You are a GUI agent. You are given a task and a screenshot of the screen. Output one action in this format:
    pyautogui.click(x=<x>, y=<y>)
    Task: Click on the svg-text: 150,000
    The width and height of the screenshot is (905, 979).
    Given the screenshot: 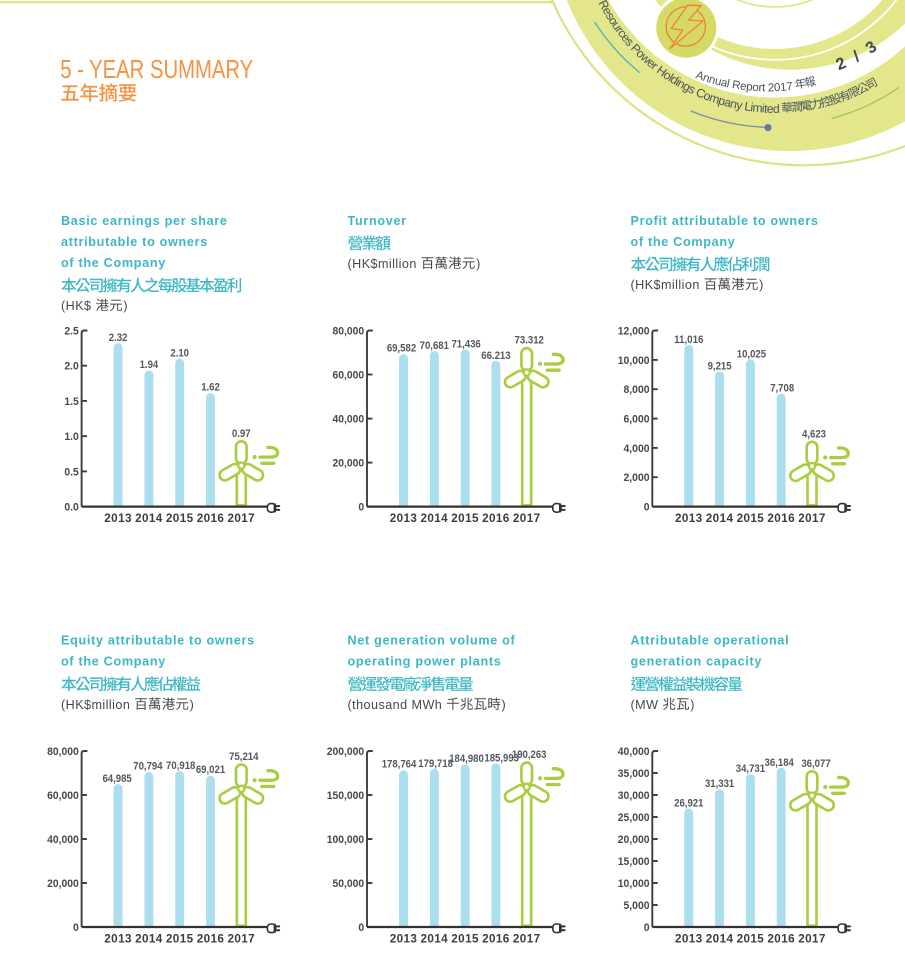 What is the action you would take?
    pyautogui.click(x=346, y=796)
    